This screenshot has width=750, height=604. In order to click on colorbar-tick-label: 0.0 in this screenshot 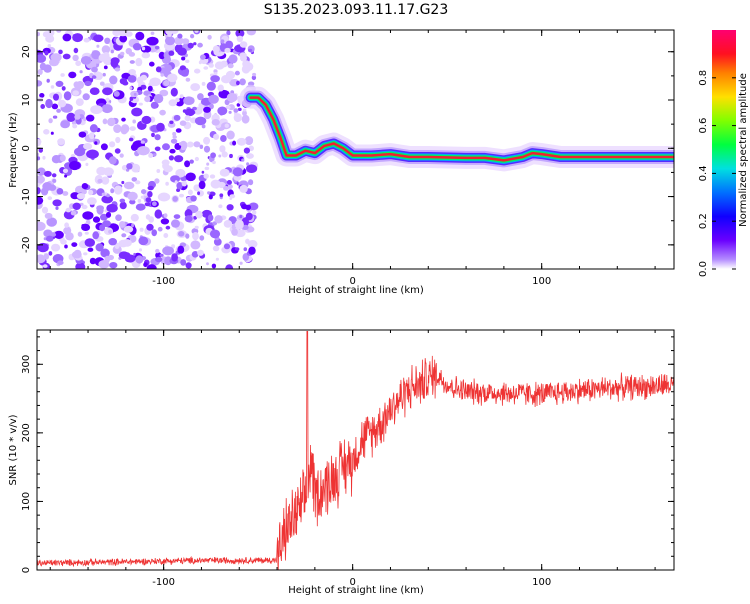, I will do `click(703, 269)`.